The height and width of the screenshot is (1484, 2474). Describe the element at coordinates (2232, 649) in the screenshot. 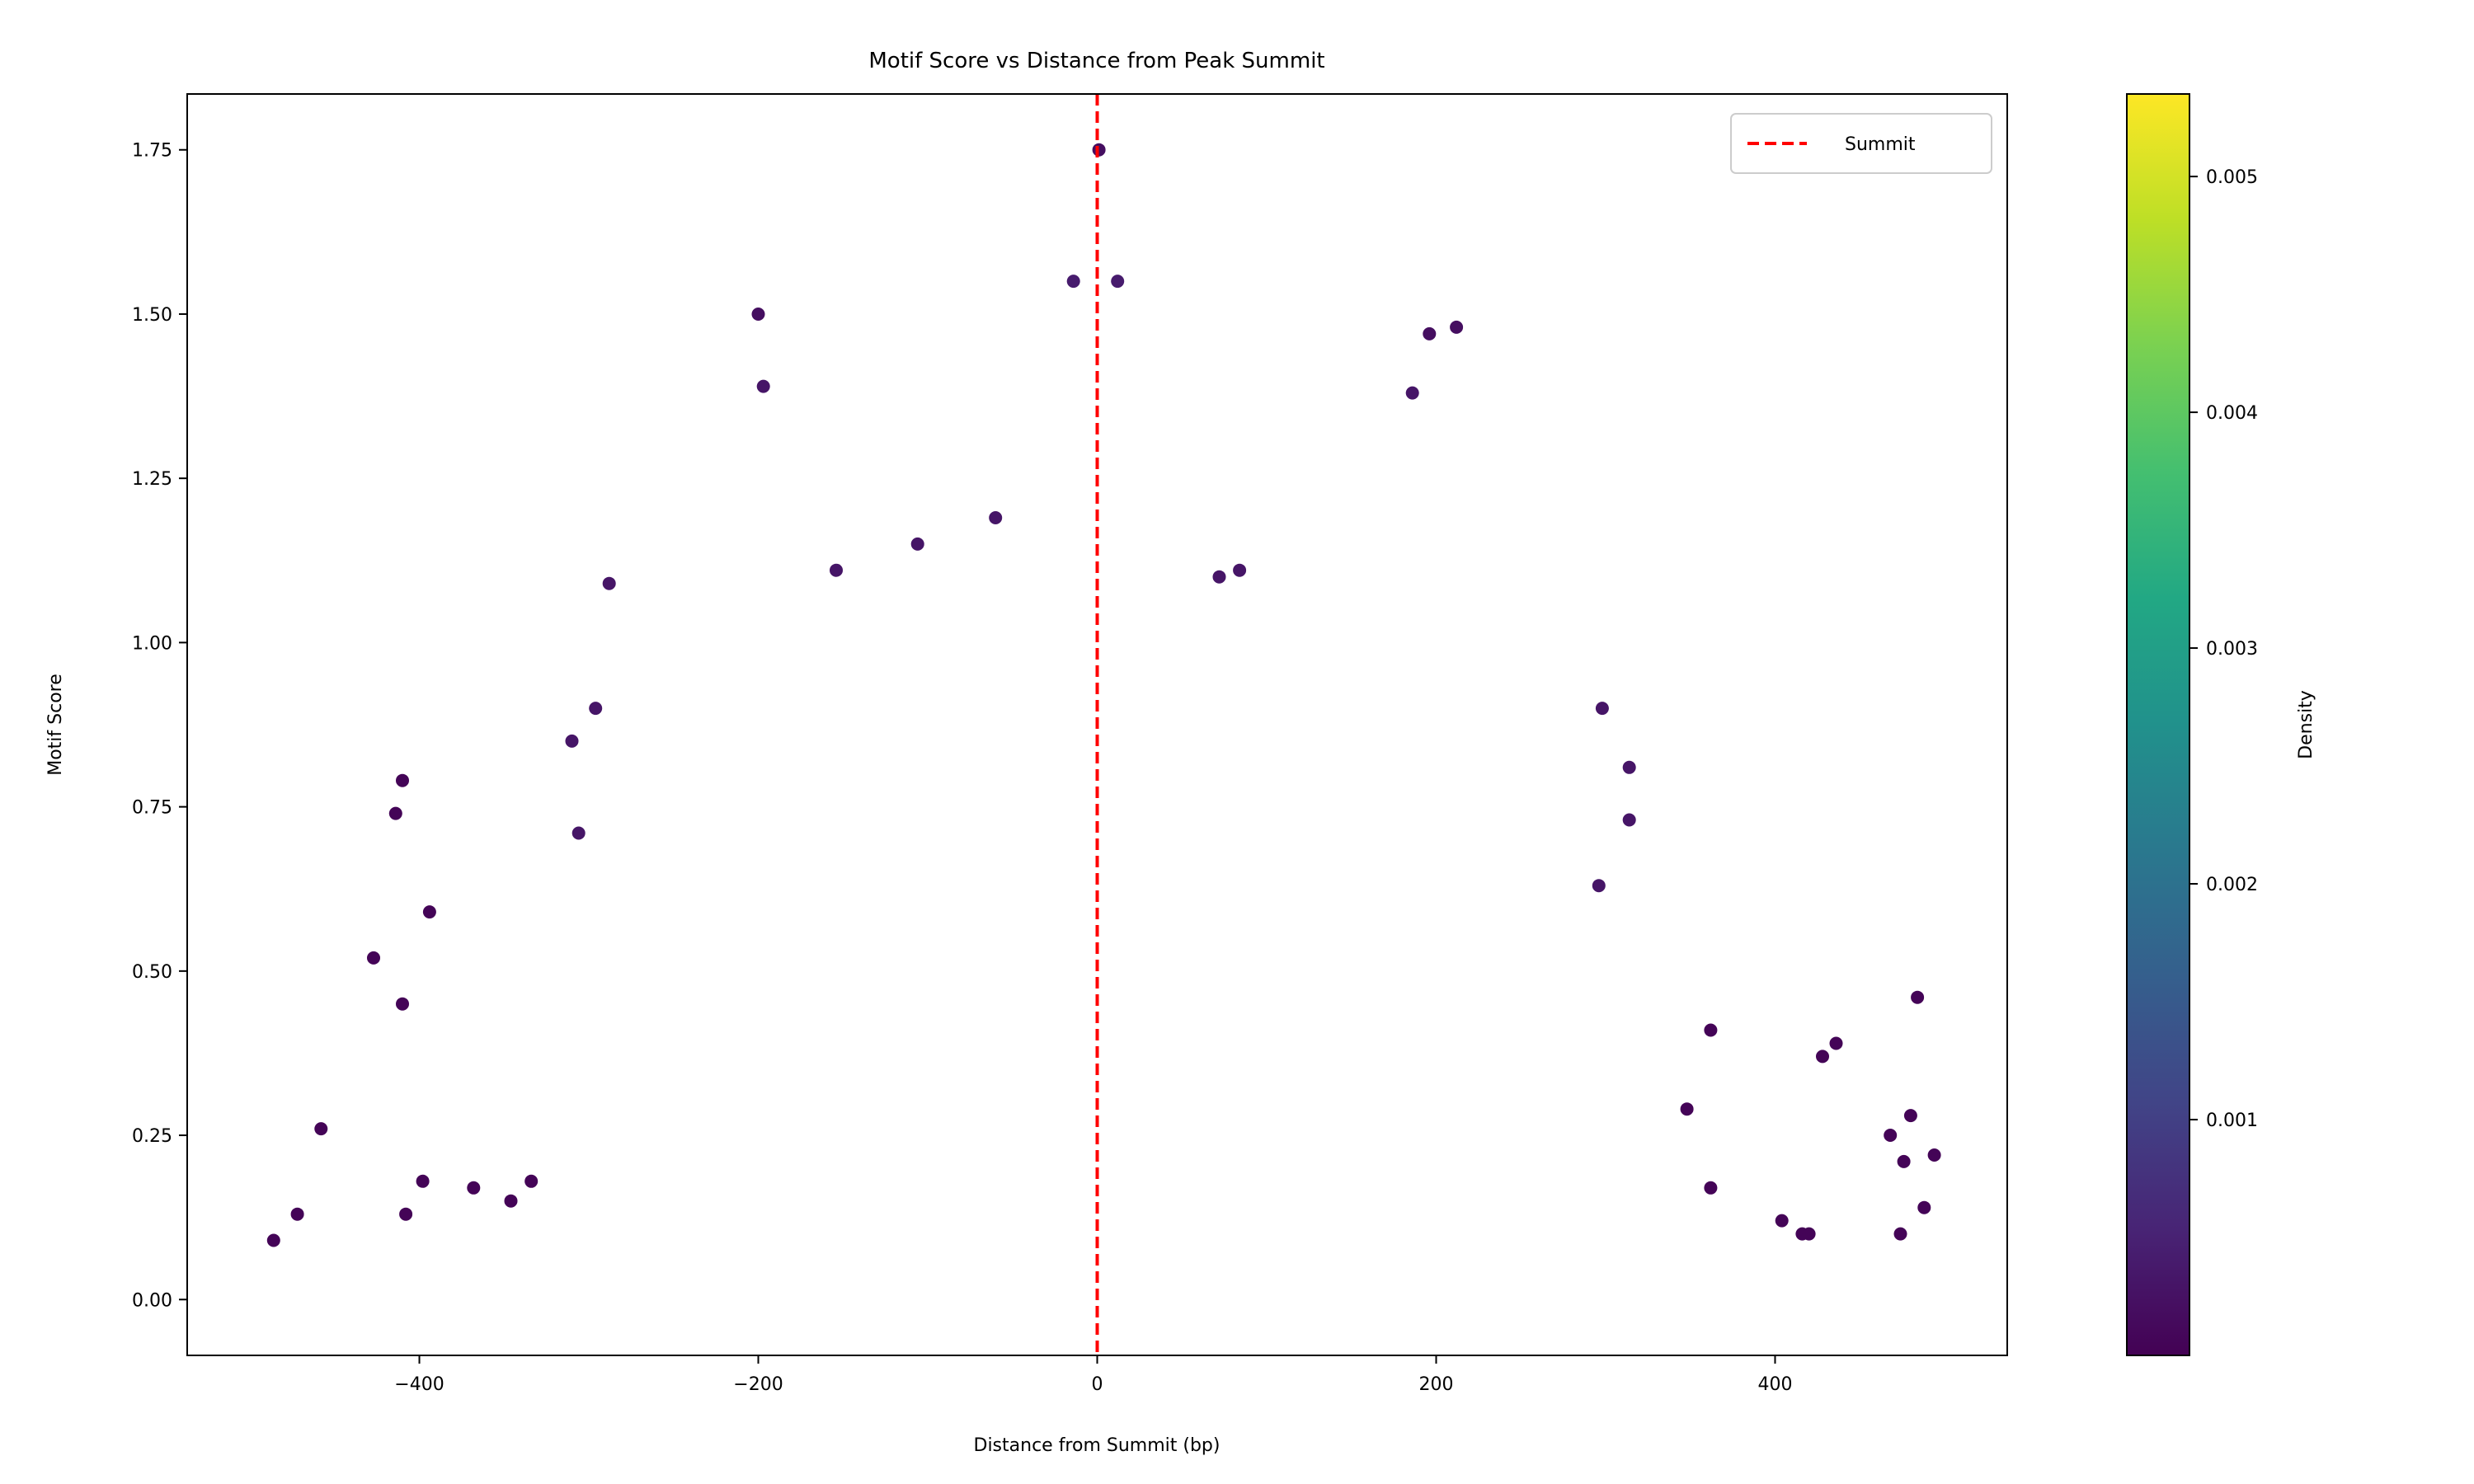

I see `colorbar-tick-label: 0.003` at that location.